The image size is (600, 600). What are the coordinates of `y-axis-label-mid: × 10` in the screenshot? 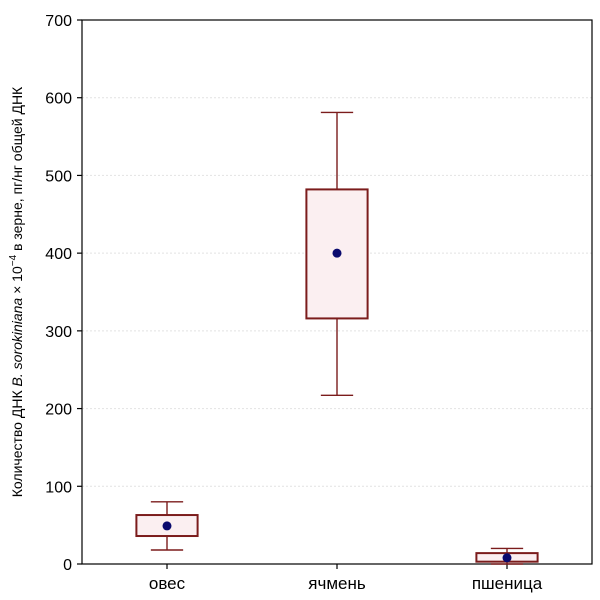 It's located at (17, 282).